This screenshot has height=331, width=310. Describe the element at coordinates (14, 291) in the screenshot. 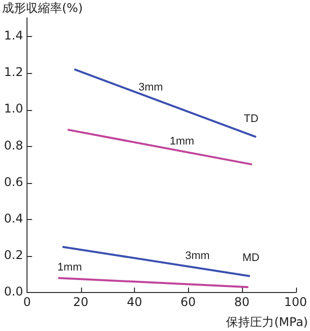

I see `y-tick-label: 0.0` at that location.